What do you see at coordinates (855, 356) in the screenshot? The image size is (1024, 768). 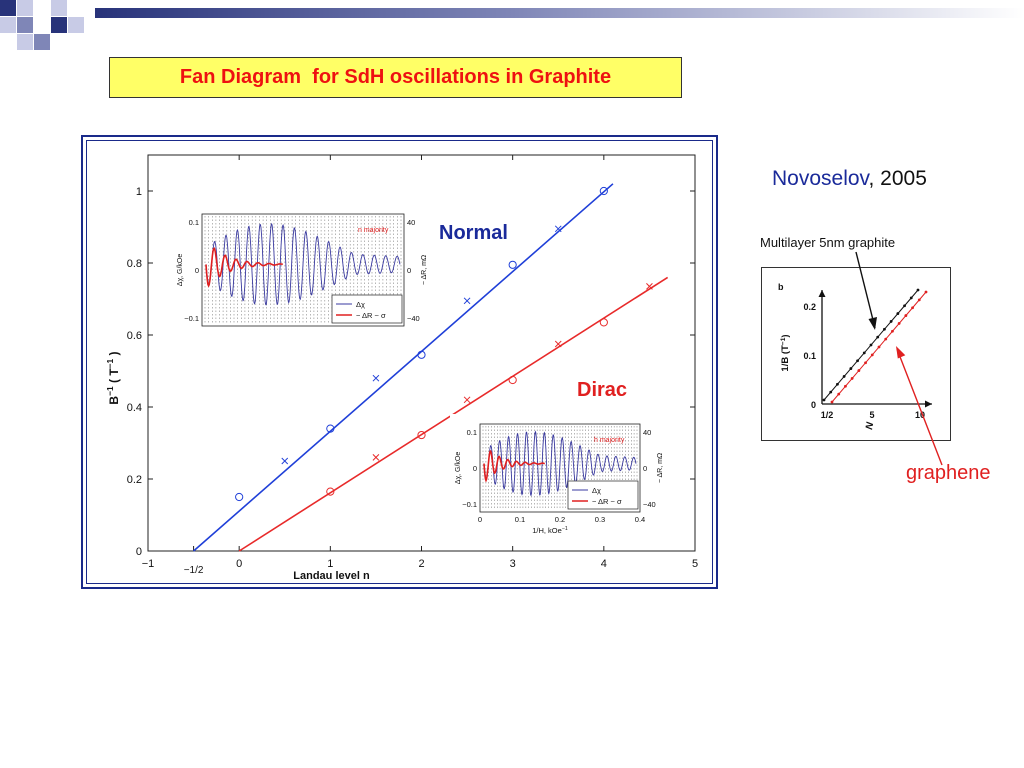 I see `novoselov-chart: b 0 0.1 0.2 1/2 5 10 N 1/B (T−1)` at bounding box center [855, 356].